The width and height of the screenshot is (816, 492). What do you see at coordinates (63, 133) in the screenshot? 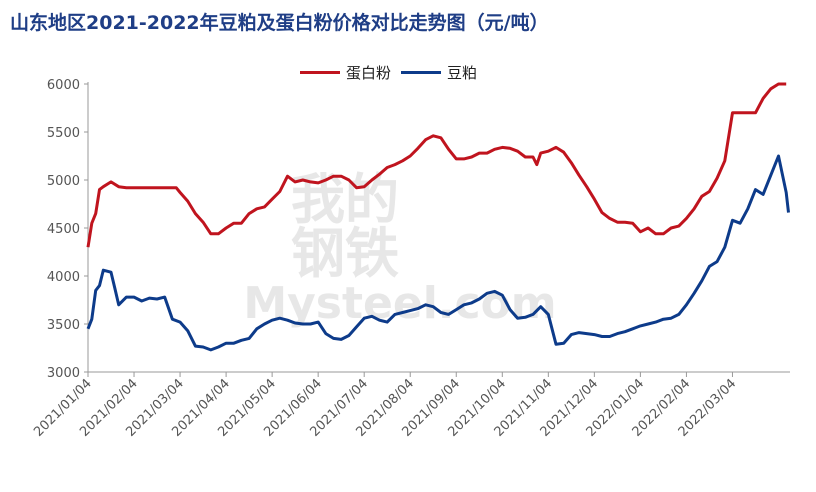
I see `y-tick-label: 5500` at bounding box center [63, 133].